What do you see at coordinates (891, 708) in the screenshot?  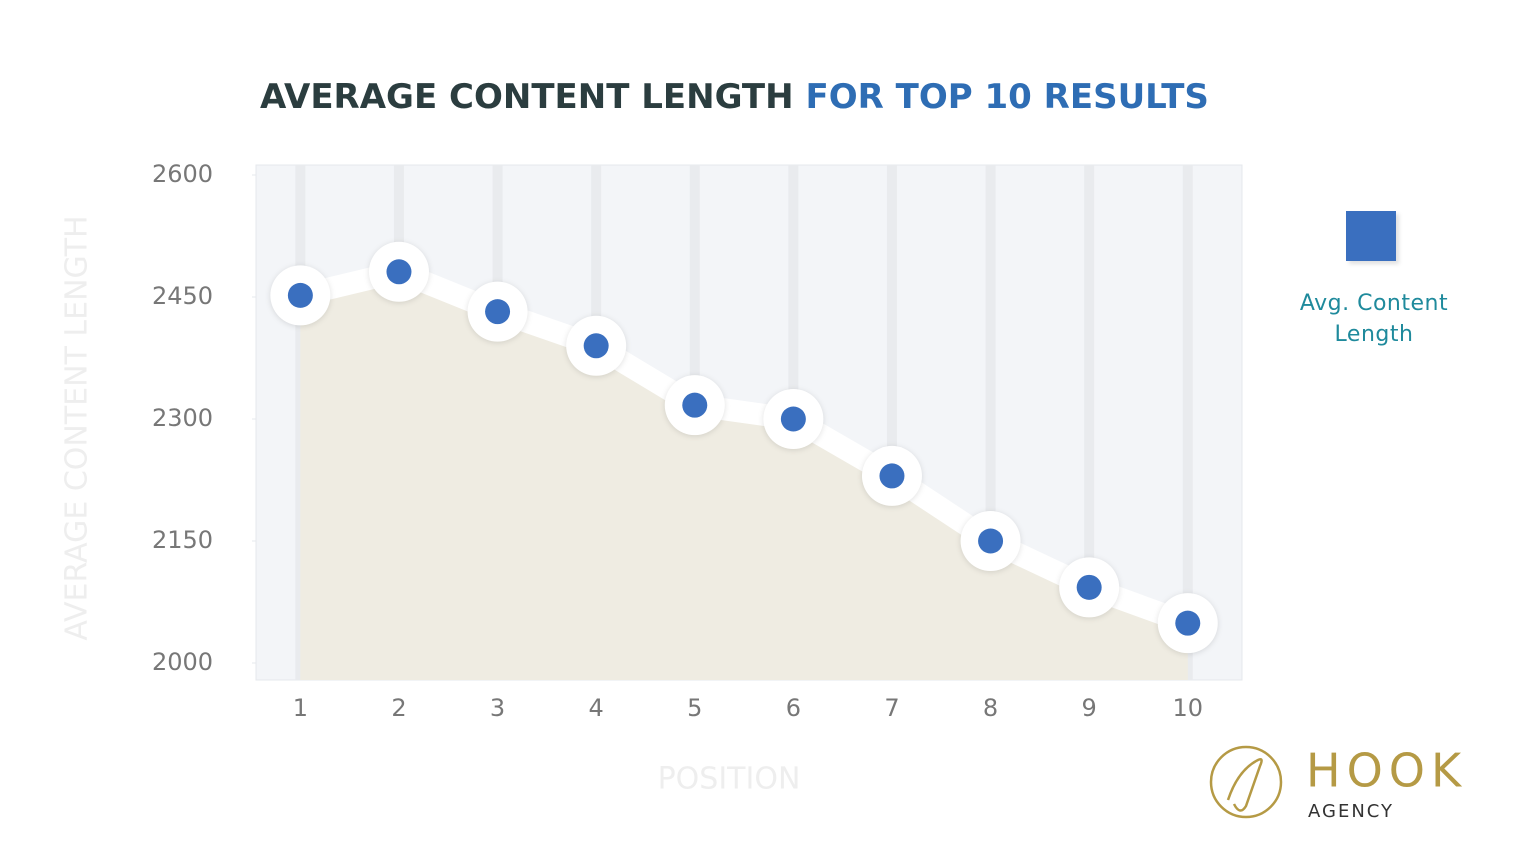 I see `x-tick-label: 7` at bounding box center [891, 708].